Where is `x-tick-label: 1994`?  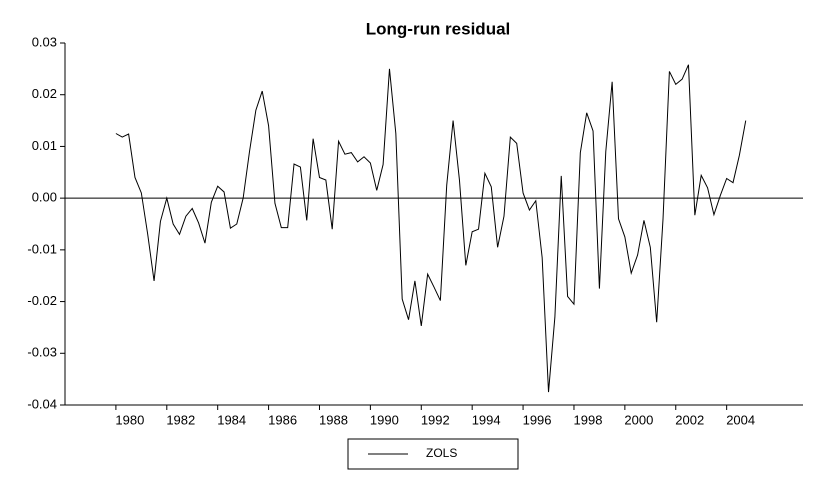
x-tick-label: 1994 is located at coordinates (486, 419).